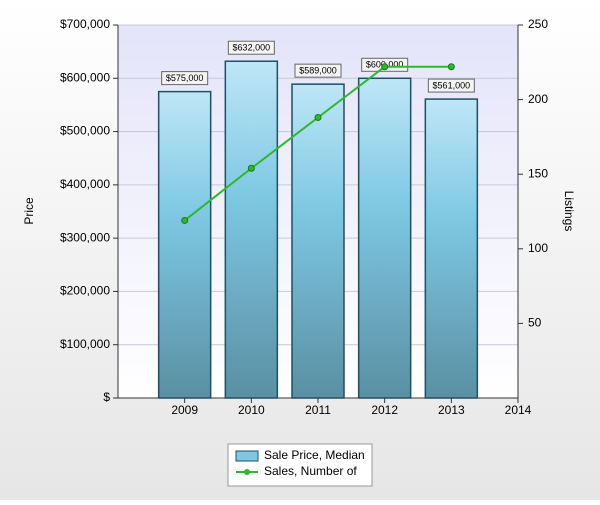  I want to click on y2-tick-label: 100, so click(538, 248).